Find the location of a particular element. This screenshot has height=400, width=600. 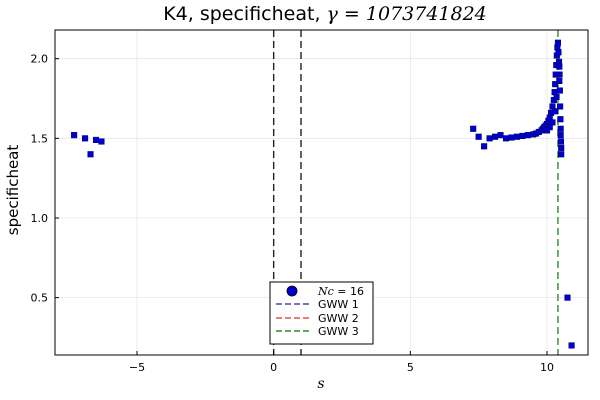

y-tick-label: 1.0 is located at coordinates (40, 218).